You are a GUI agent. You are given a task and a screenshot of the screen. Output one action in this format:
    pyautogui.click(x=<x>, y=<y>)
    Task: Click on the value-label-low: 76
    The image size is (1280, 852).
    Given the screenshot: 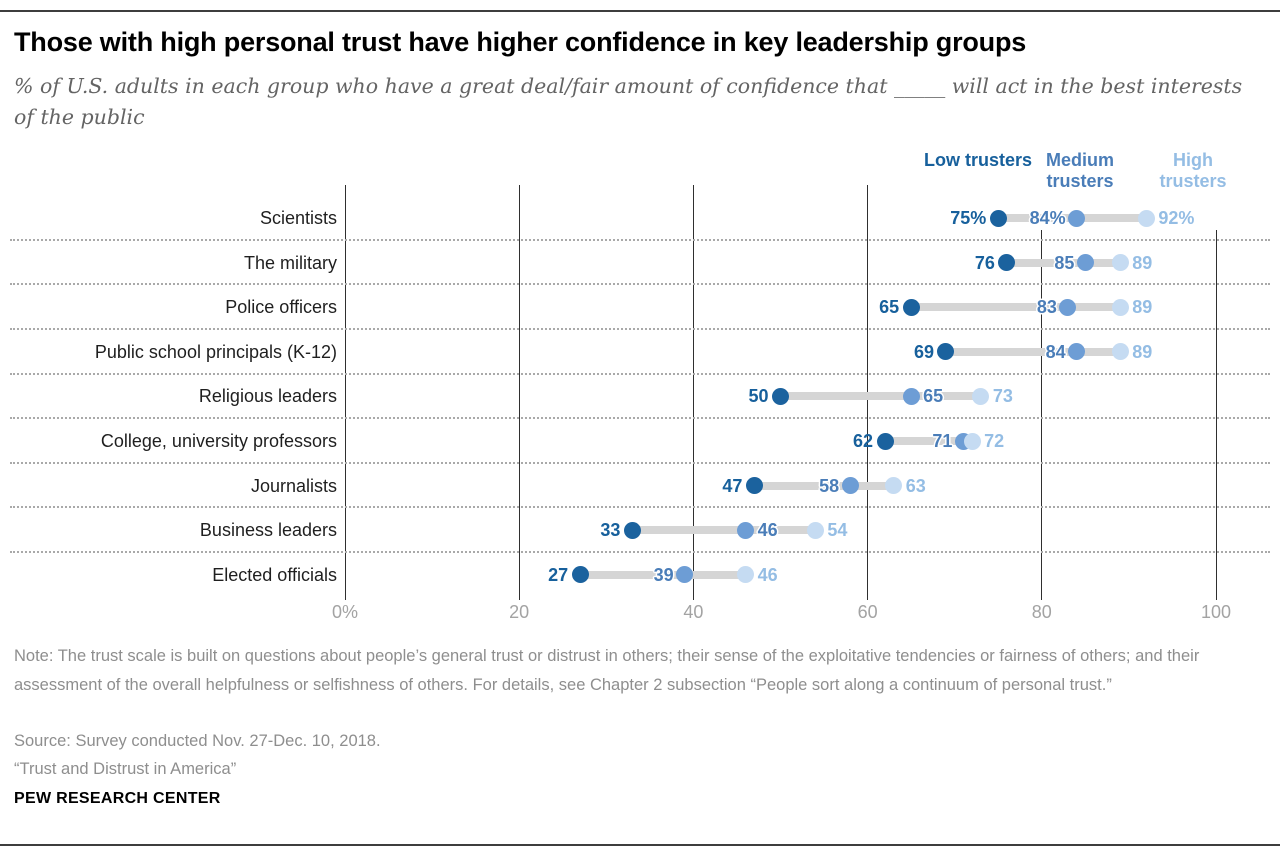 What is the action you would take?
    pyautogui.click(x=984, y=262)
    